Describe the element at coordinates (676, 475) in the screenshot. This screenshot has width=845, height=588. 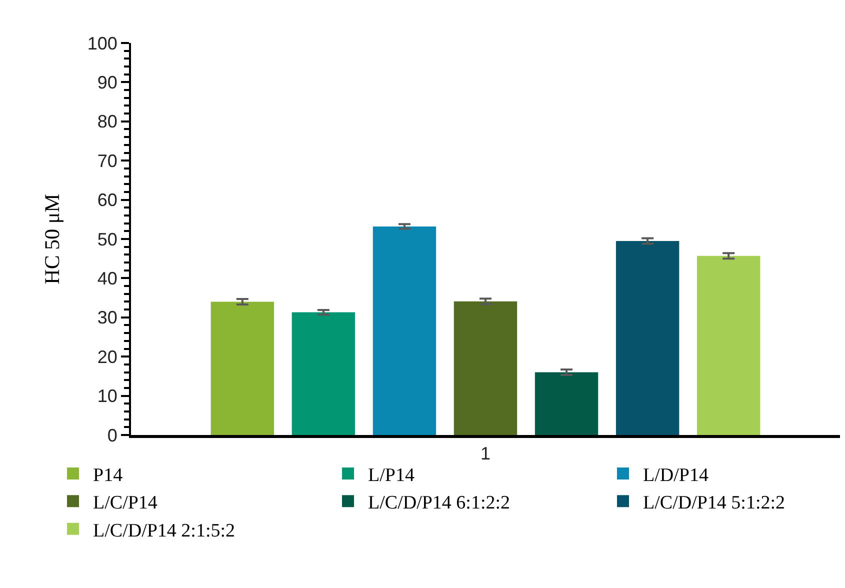
I see `legend-label: L/D/P14` at that location.